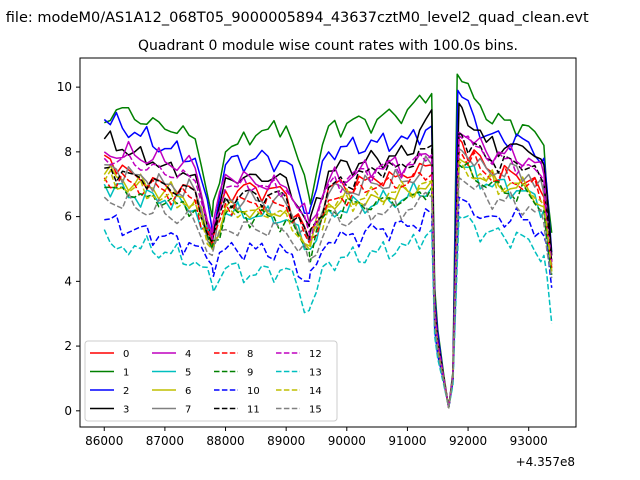 This screenshot has width=640, height=480. What do you see at coordinates (253, 391) in the screenshot?
I see `legend-label: 10` at bounding box center [253, 391].